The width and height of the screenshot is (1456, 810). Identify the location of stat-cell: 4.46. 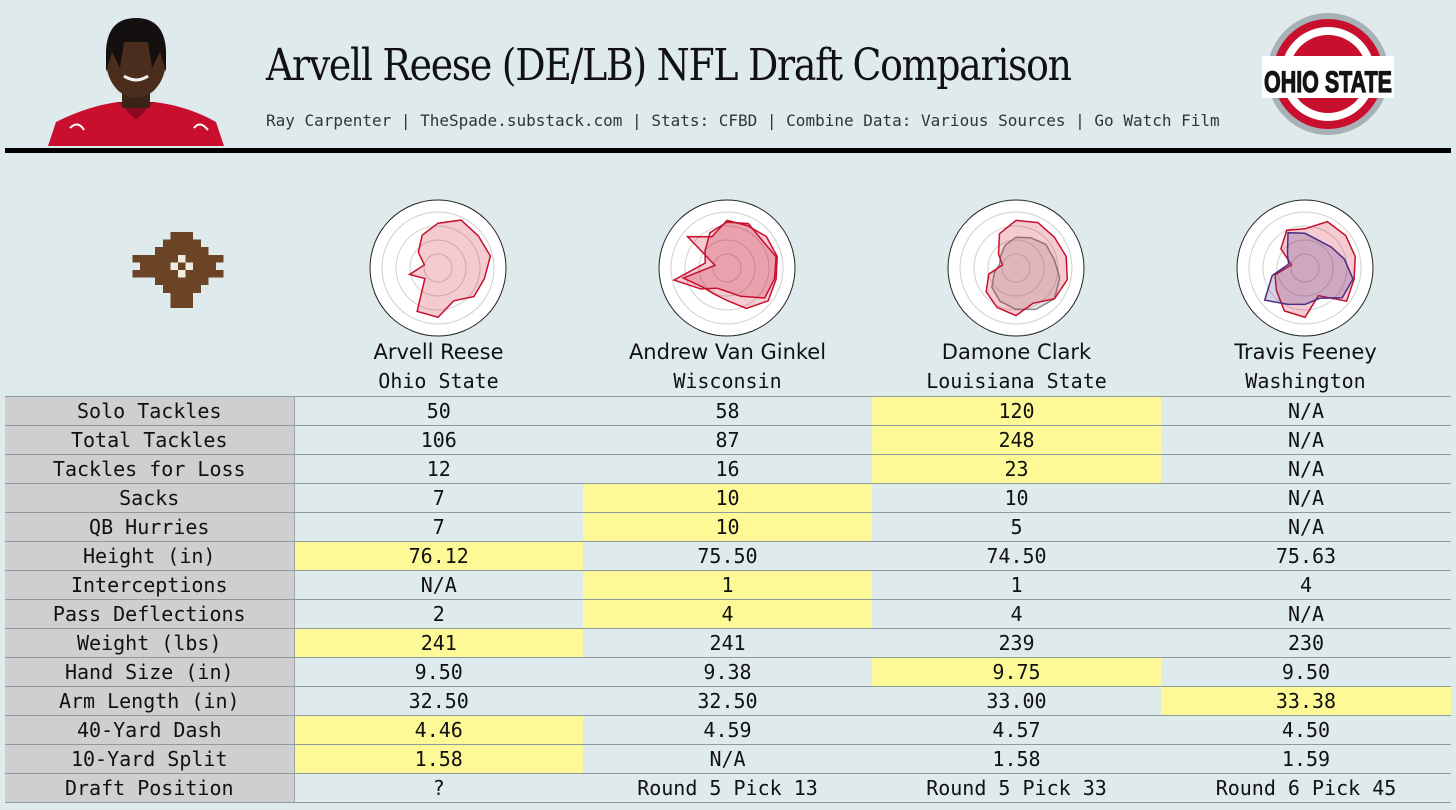
(438, 730).